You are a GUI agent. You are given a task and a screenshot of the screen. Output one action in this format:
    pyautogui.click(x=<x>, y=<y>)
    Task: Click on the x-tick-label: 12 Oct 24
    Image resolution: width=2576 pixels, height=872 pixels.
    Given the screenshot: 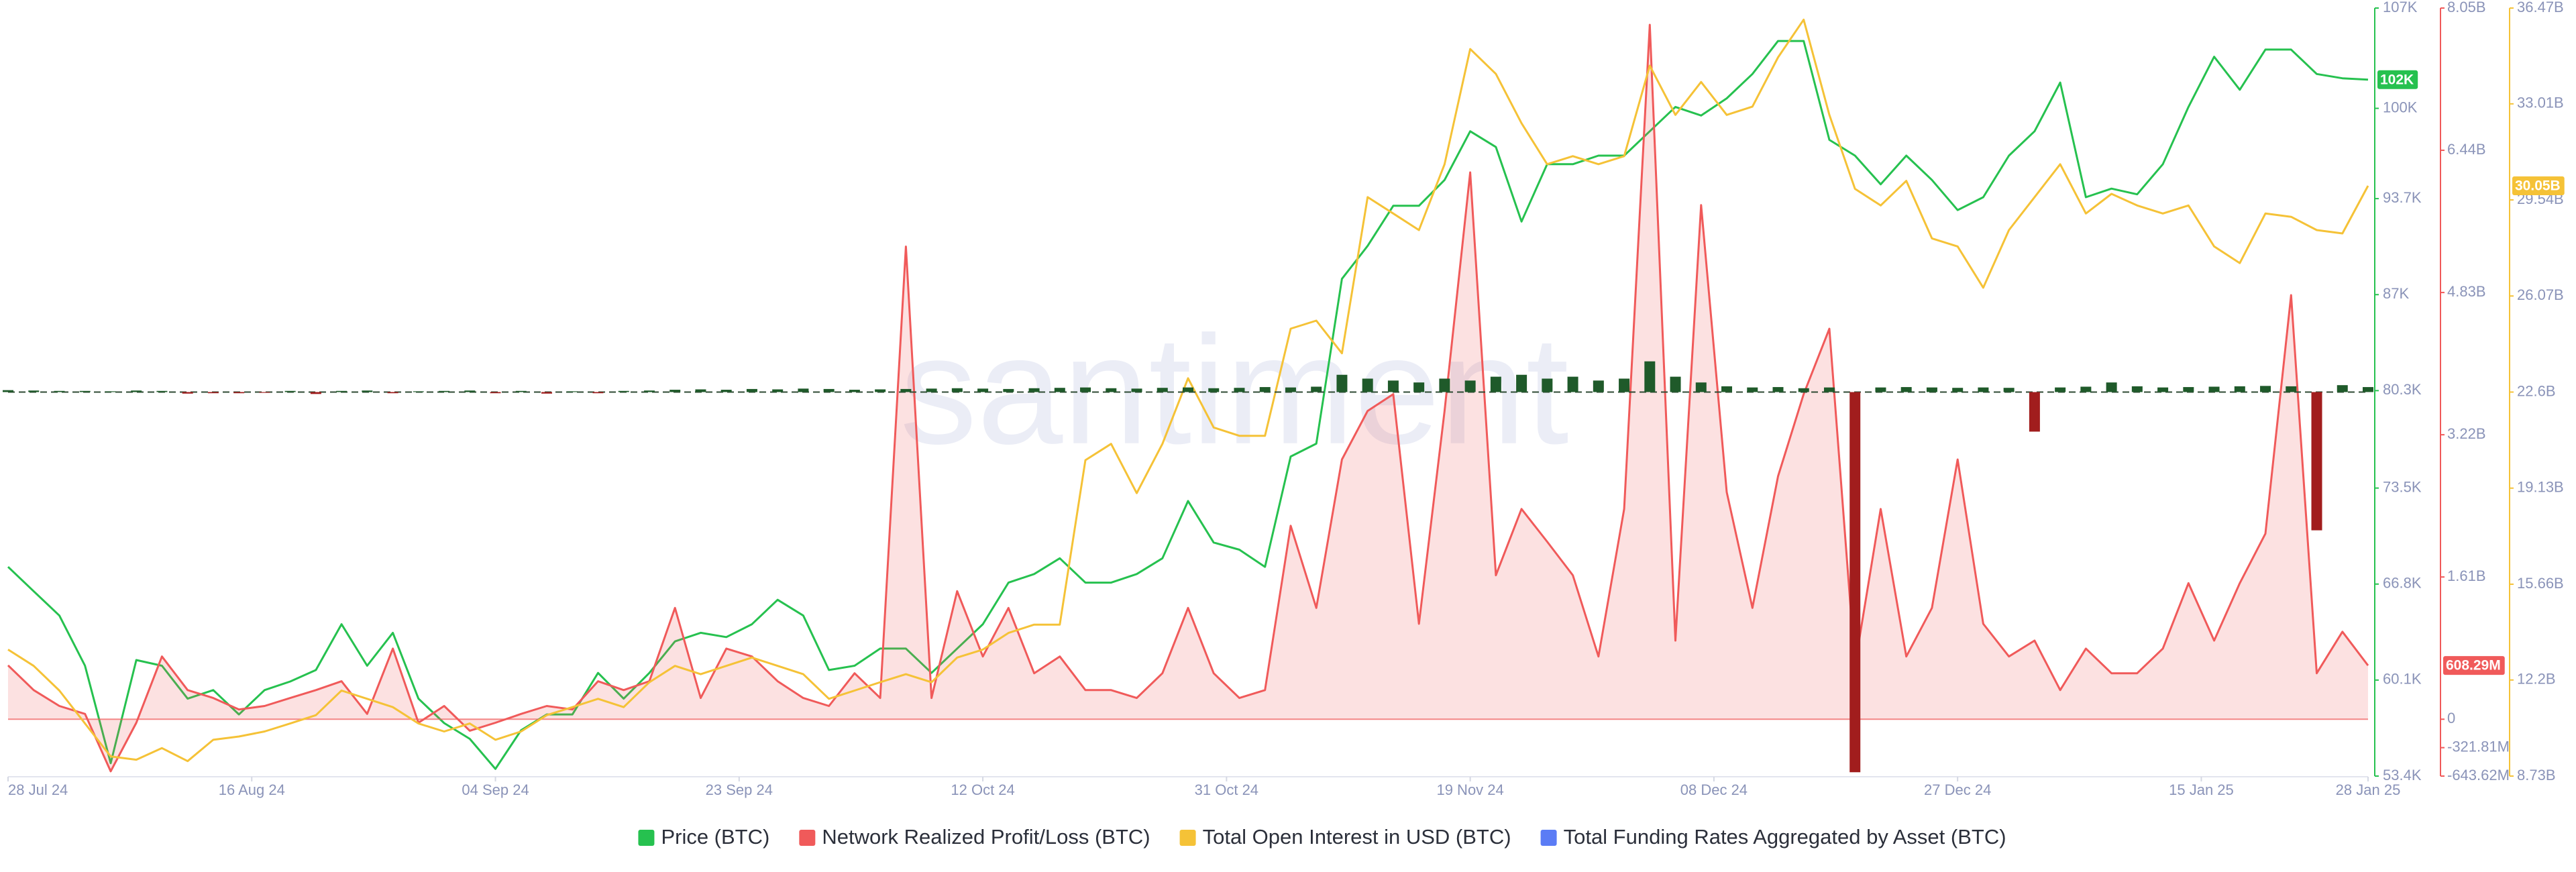 What is the action you would take?
    pyautogui.click(x=982, y=790)
    